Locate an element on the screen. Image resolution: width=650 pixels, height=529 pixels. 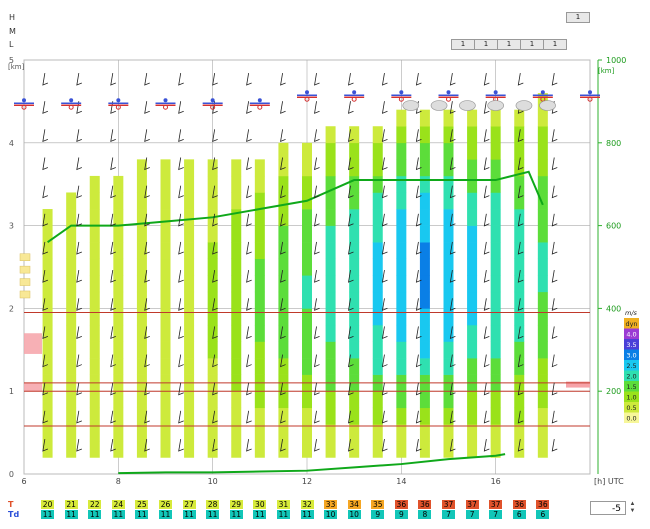
legend-label: dyn is located at coordinates (631, 324).